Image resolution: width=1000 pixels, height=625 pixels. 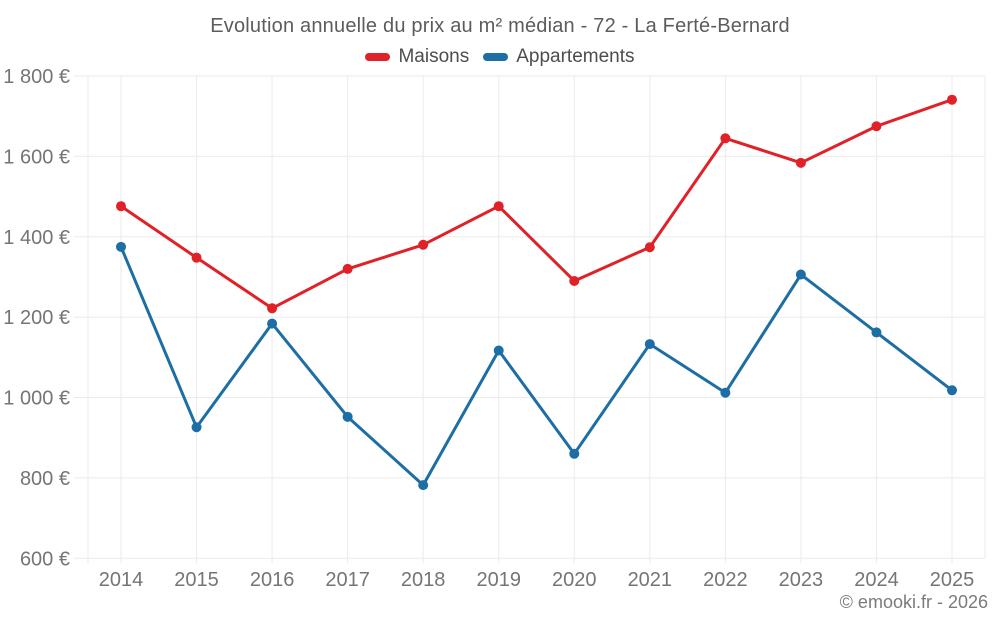 I want to click on x-tick-label: 2017, so click(x=347, y=580).